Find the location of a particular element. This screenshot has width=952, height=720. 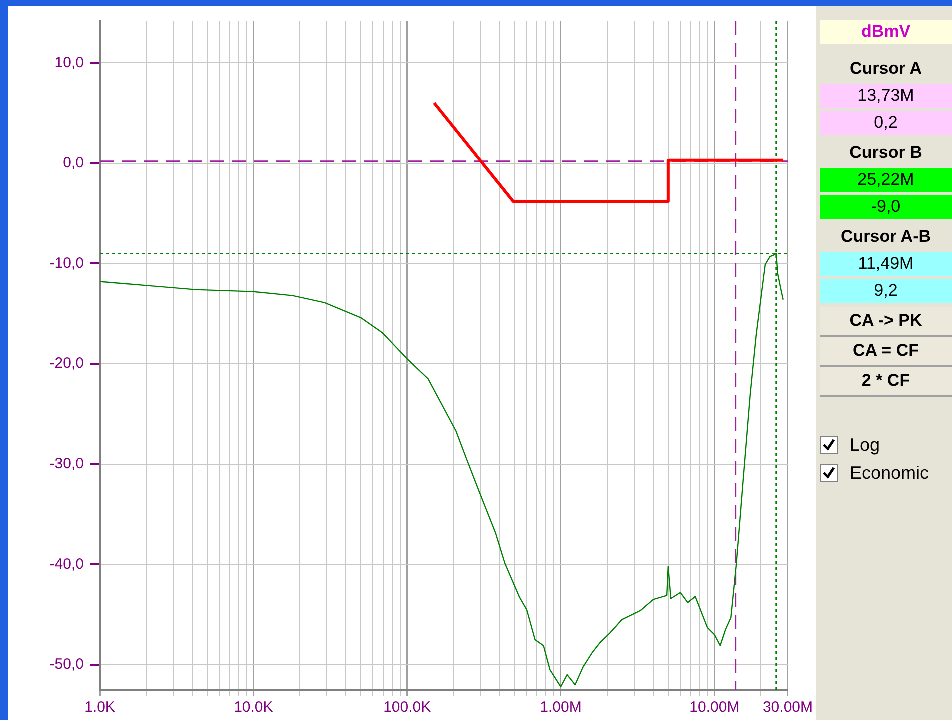

y-tick-label: 0,0 is located at coordinates (73, 163).